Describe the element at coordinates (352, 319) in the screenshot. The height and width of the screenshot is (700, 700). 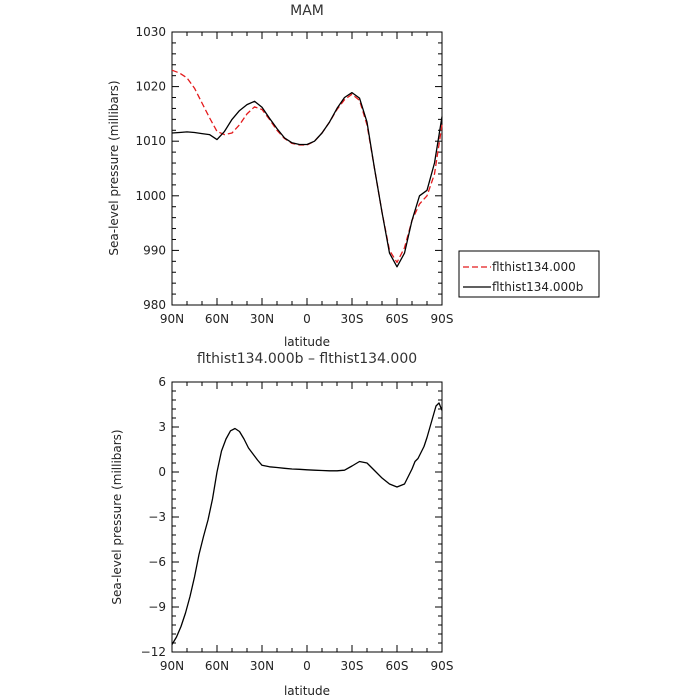
I see `top-x-tick-label: 30S` at that location.